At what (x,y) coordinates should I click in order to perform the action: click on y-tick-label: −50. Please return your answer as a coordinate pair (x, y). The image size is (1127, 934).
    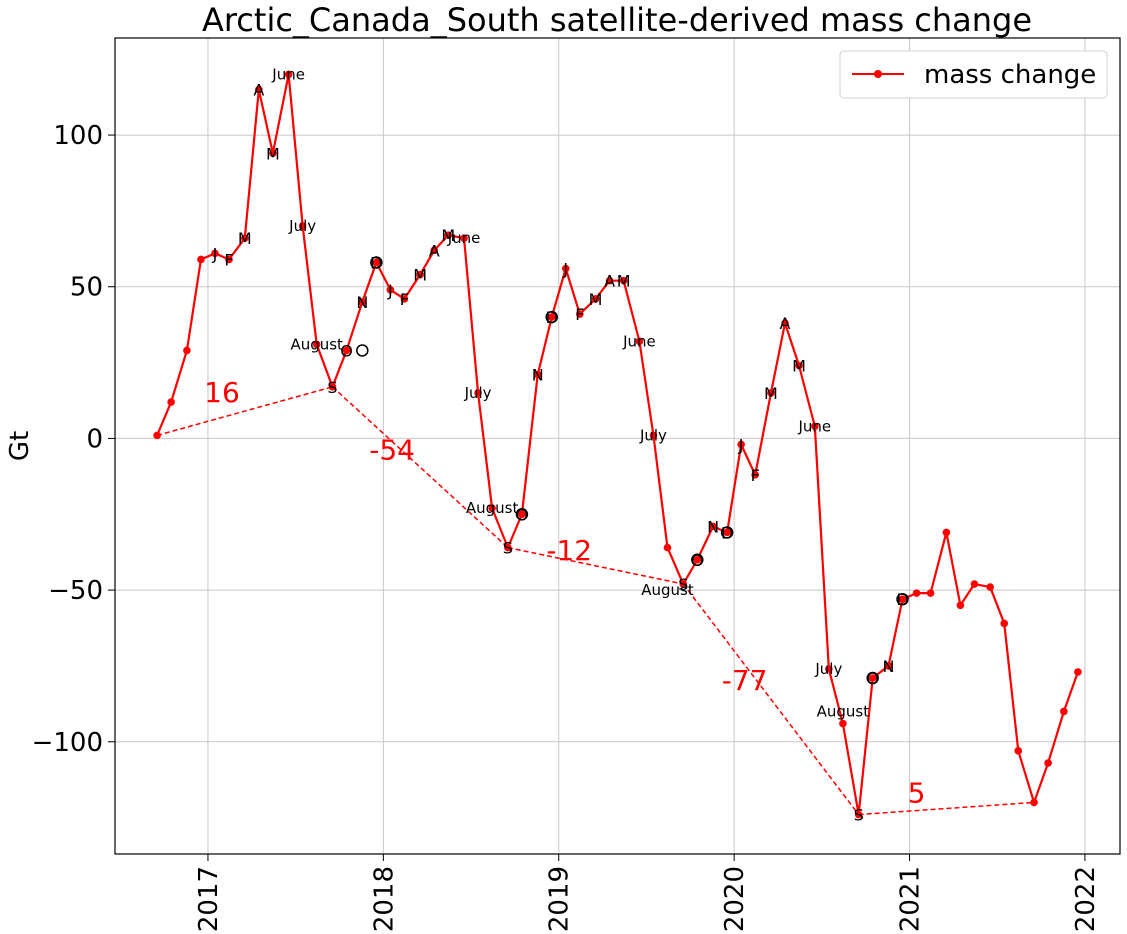
    Looking at the image, I should click on (75, 591).